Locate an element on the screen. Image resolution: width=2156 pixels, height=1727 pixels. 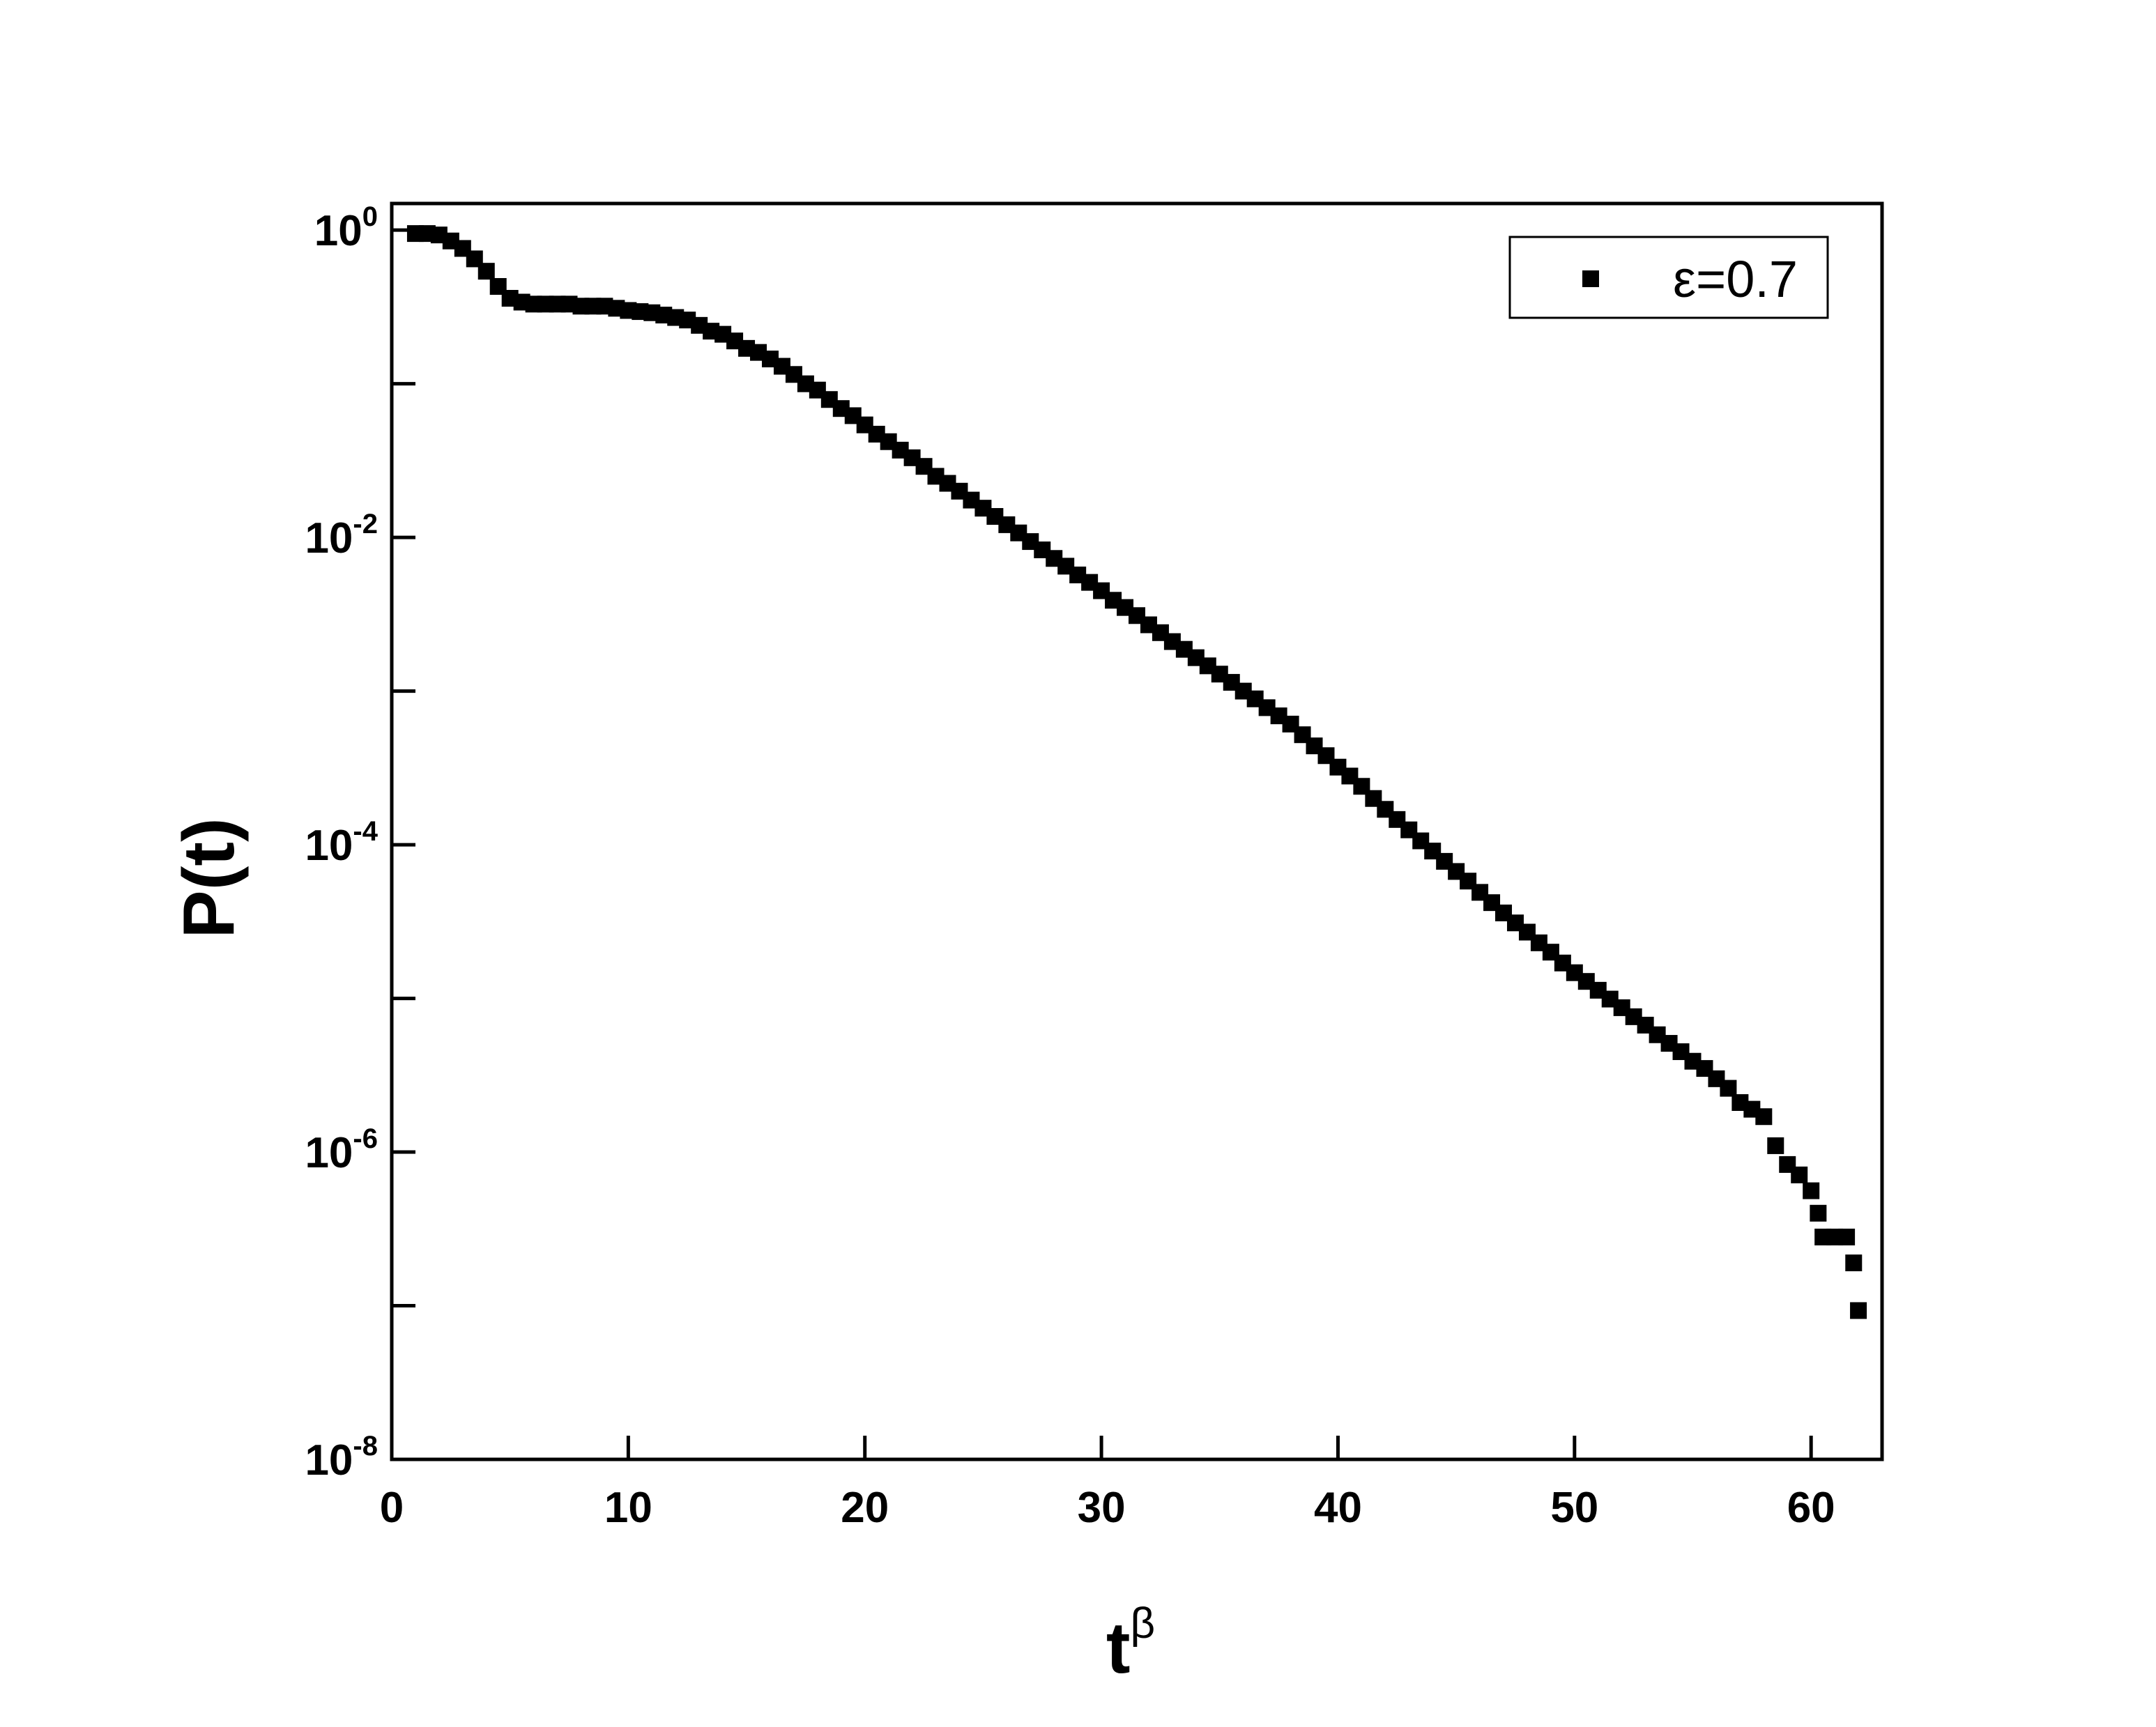
x-tick-label: 40 is located at coordinates (1338, 1508).